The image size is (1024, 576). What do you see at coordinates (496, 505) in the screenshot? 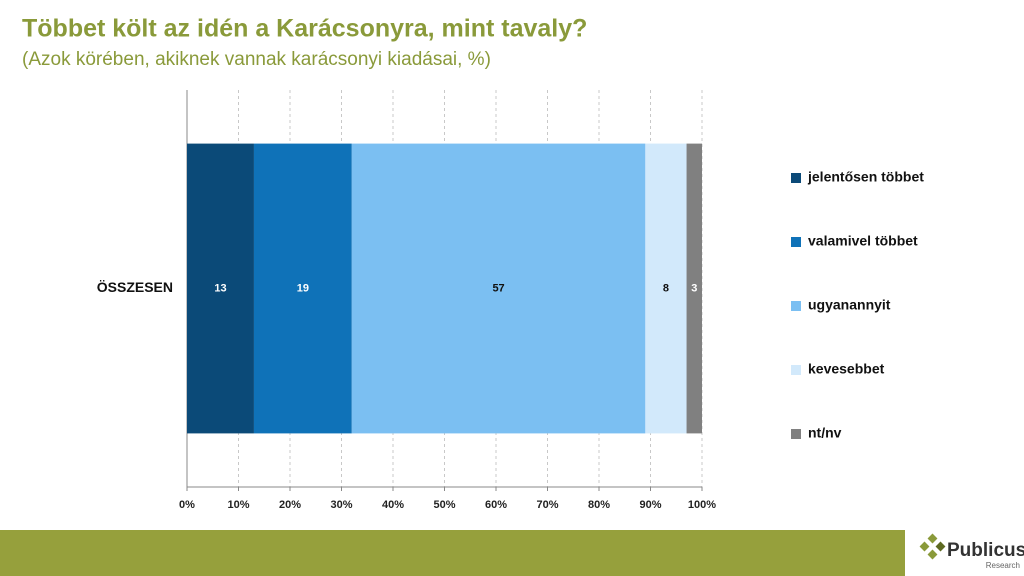
I see `x-tick-label: 60%` at bounding box center [496, 505].